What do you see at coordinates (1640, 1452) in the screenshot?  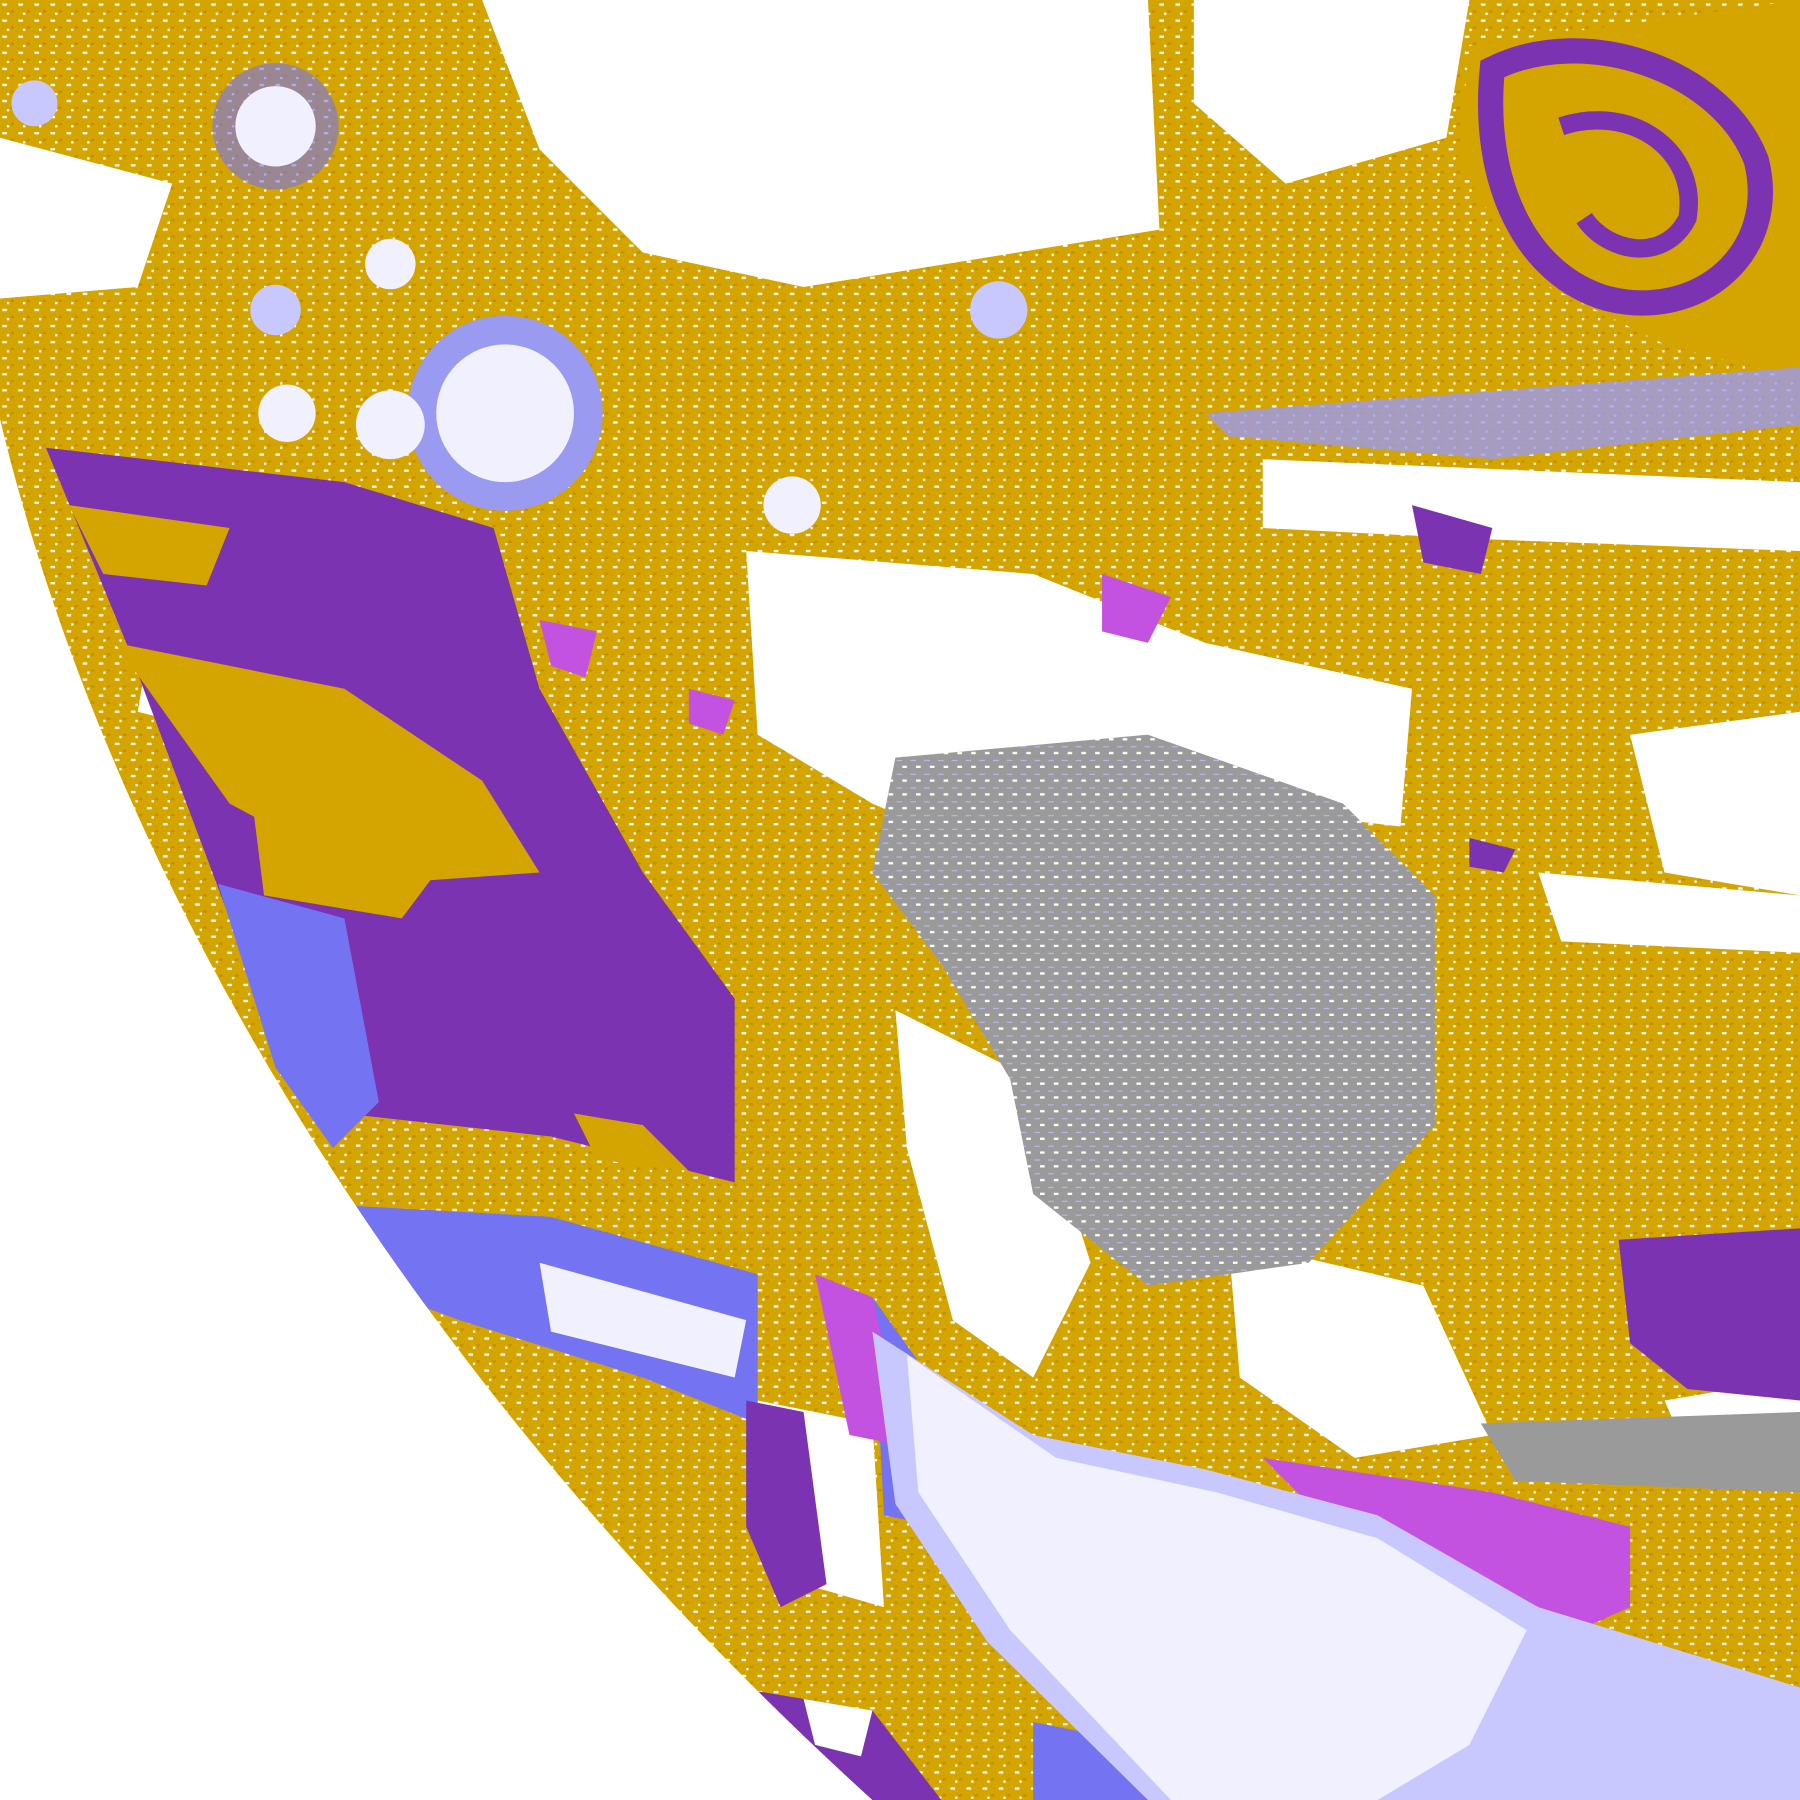 I see `gray-band-southeast` at bounding box center [1640, 1452].